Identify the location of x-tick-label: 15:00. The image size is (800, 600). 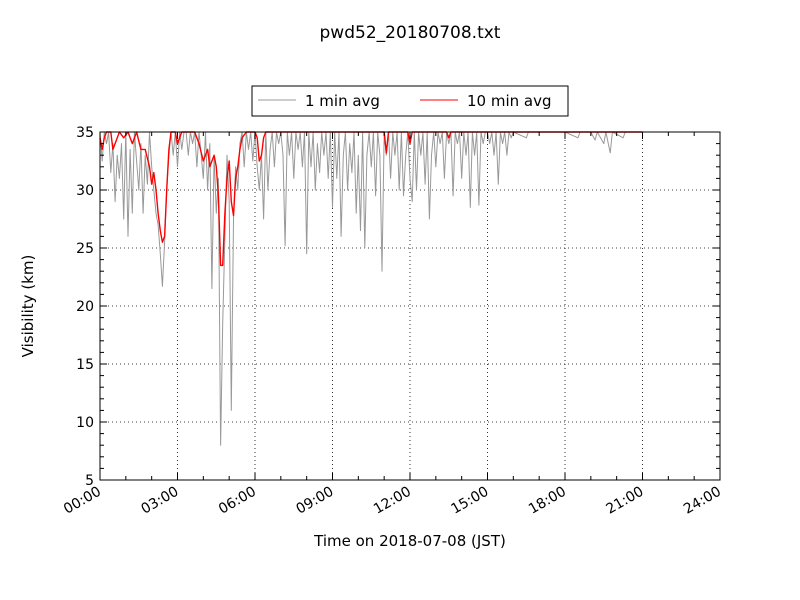
(470, 501).